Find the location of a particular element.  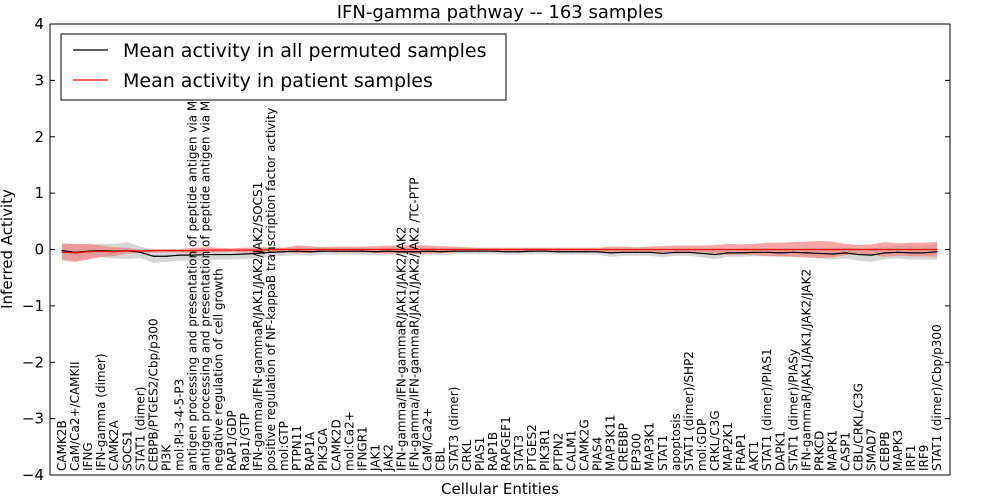

entity-label: RAP1/GDP is located at coordinates (232, 440).